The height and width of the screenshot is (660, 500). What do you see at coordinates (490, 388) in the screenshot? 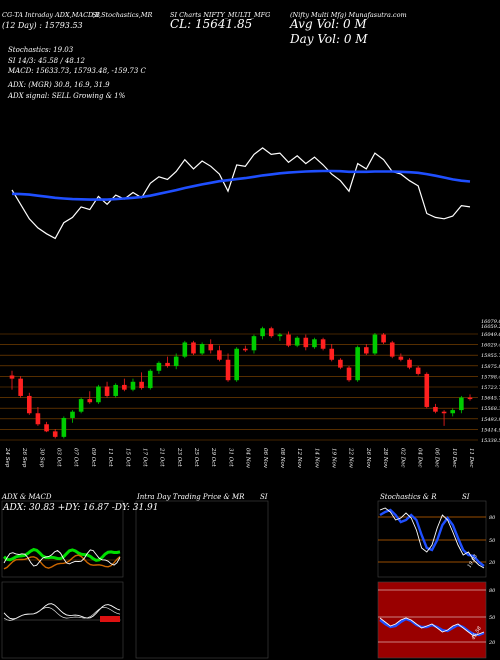
I see `price-tick-label: 15723.75` at bounding box center [490, 388].